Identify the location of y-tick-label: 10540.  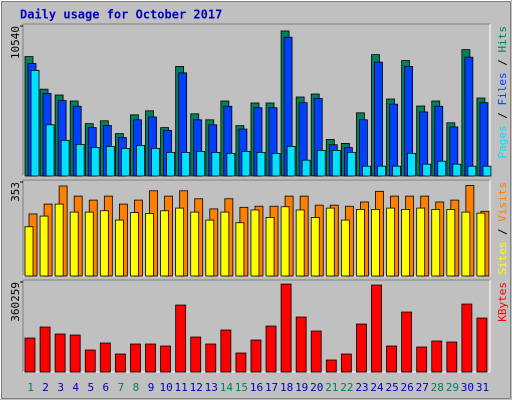
(15, 42).